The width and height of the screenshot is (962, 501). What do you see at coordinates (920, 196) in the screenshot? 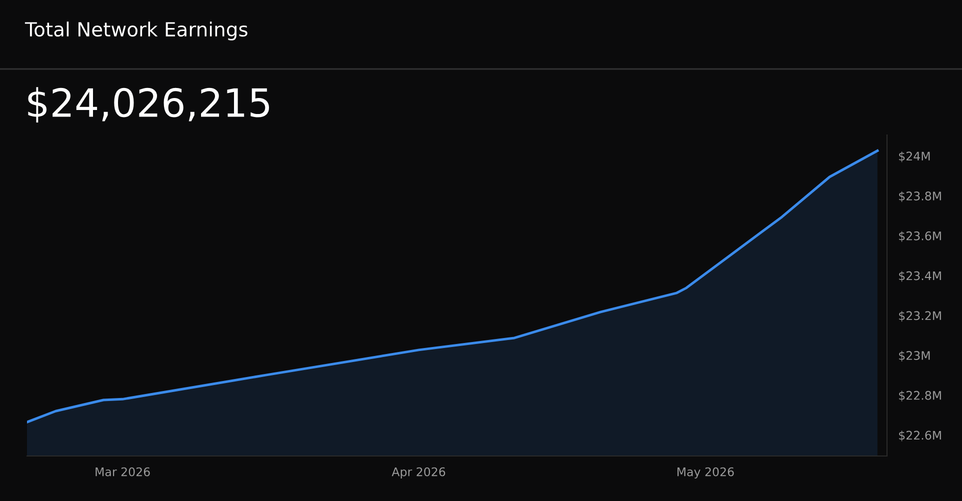
I see `y-tick-label: $23.8M` at bounding box center [920, 196].